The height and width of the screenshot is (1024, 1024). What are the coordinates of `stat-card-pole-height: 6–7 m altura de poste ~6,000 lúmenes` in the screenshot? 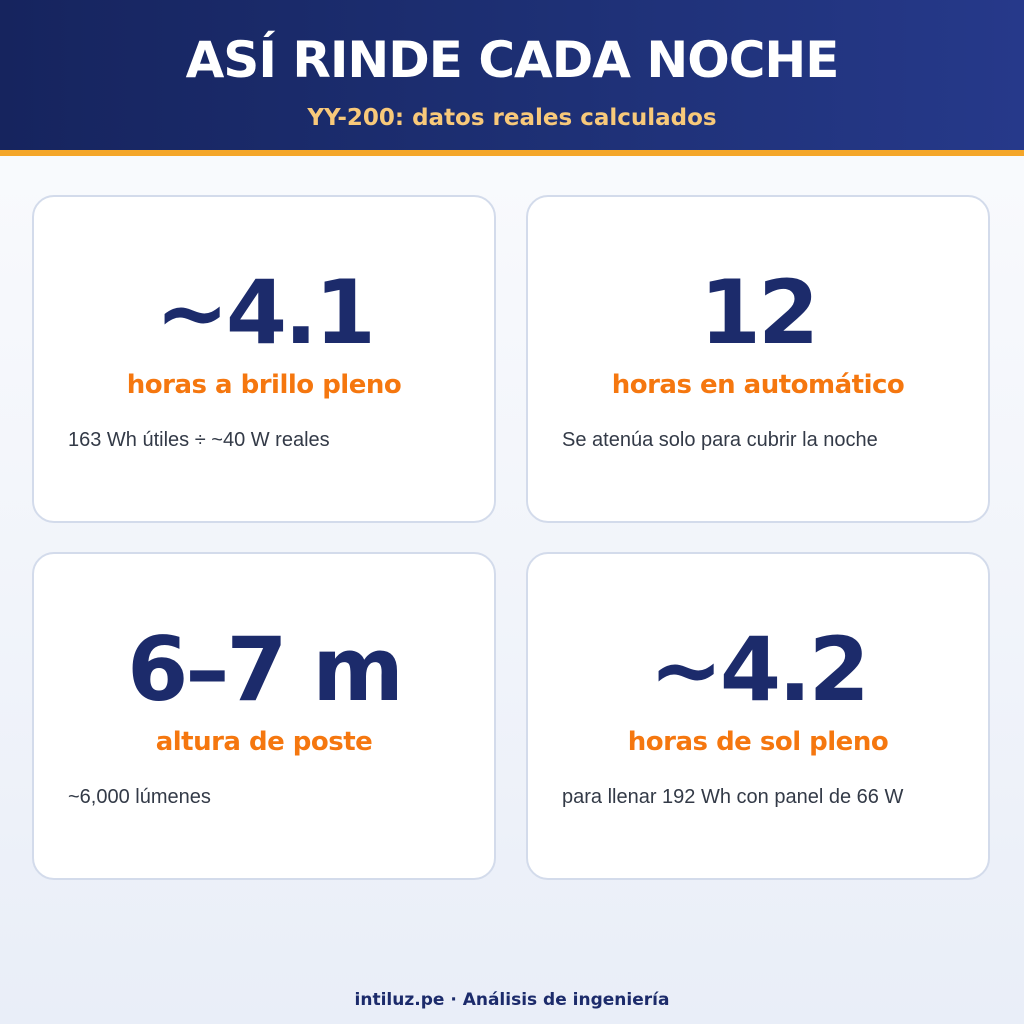 It's located at (264, 716).